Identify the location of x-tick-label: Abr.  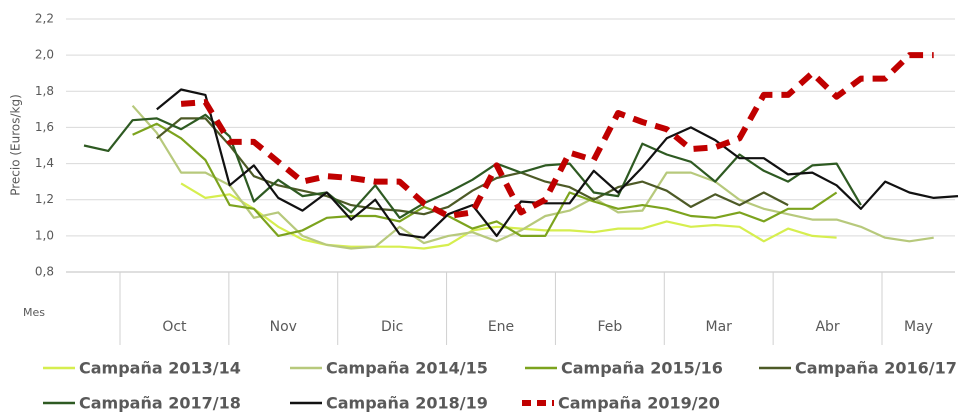
(827, 327).